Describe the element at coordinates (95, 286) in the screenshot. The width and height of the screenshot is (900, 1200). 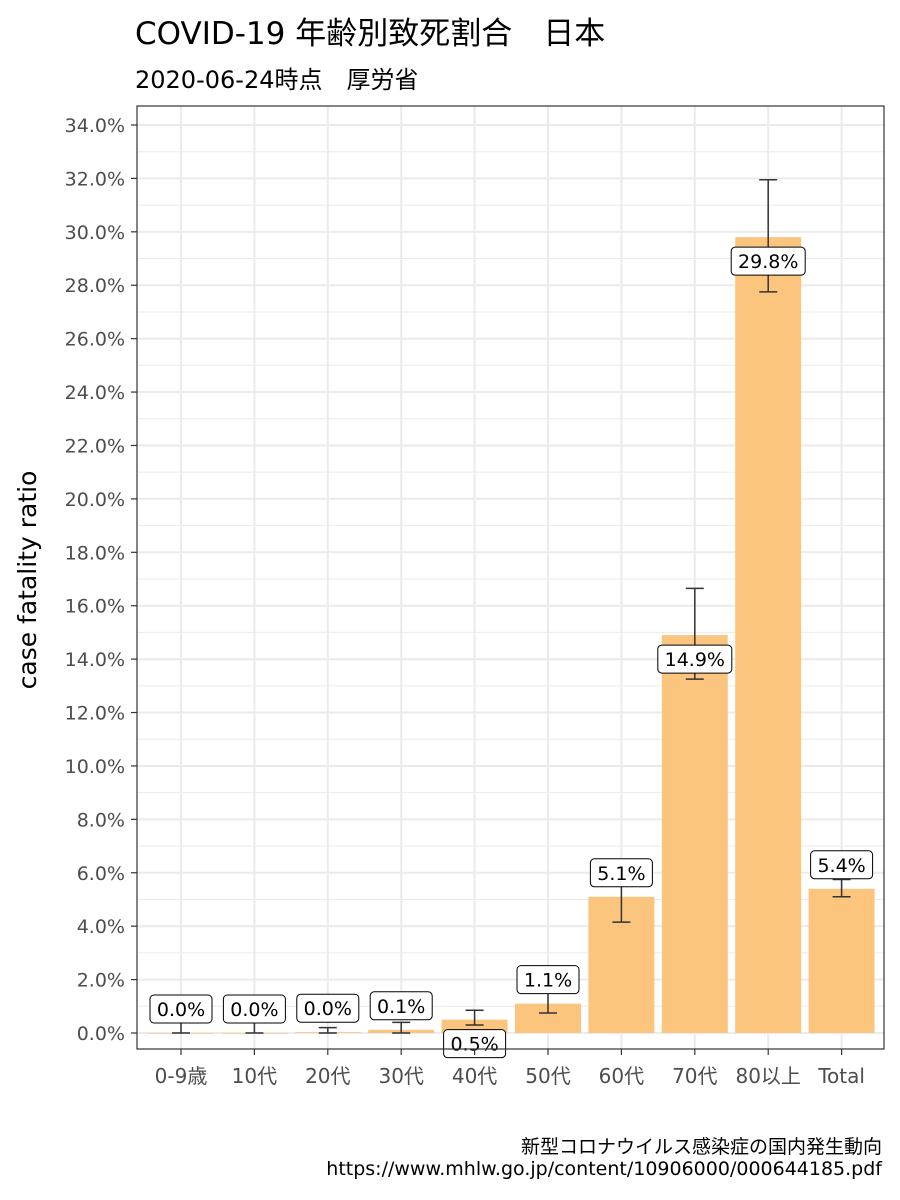
I see `y-tick-label: 28.0%` at that location.